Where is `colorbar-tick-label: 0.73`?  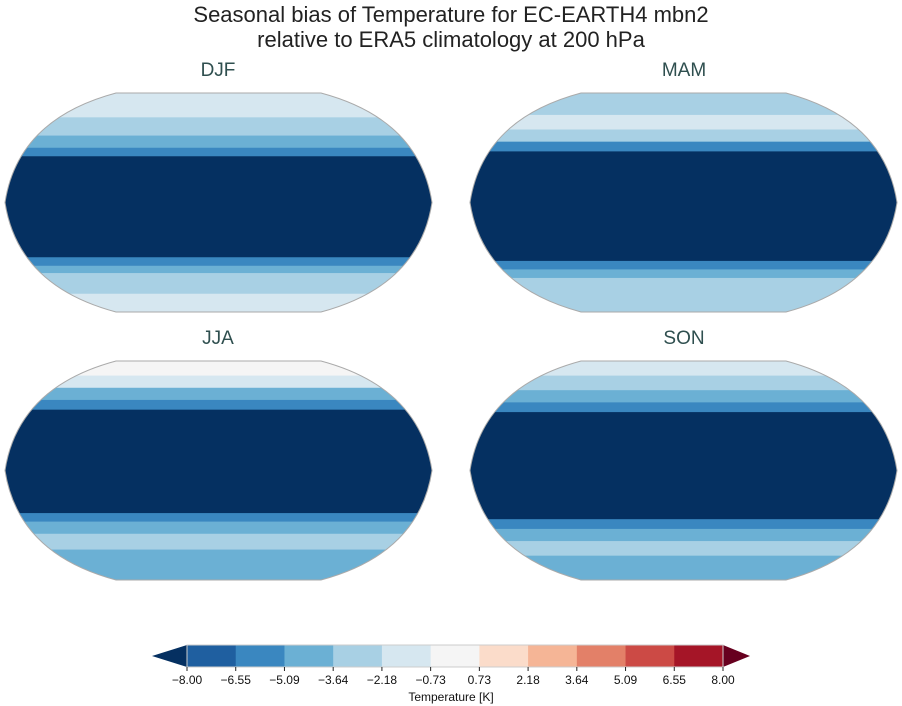
colorbar-tick-label: 0.73 is located at coordinates (479, 680).